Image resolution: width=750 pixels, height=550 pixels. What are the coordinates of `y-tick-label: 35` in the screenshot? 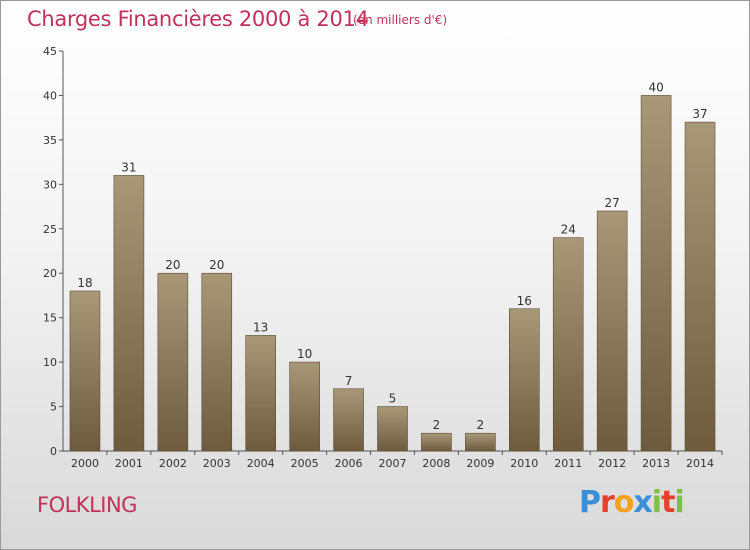 It's located at (50, 140).